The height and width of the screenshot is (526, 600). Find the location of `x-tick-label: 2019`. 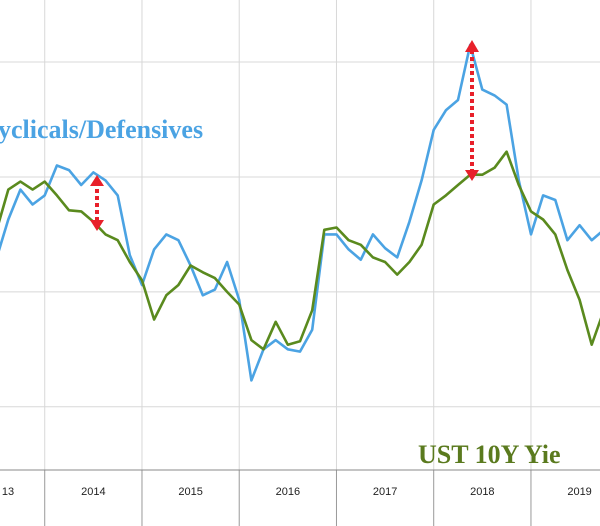

x-tick-label: 2019 is located at coordinates (579, 492).